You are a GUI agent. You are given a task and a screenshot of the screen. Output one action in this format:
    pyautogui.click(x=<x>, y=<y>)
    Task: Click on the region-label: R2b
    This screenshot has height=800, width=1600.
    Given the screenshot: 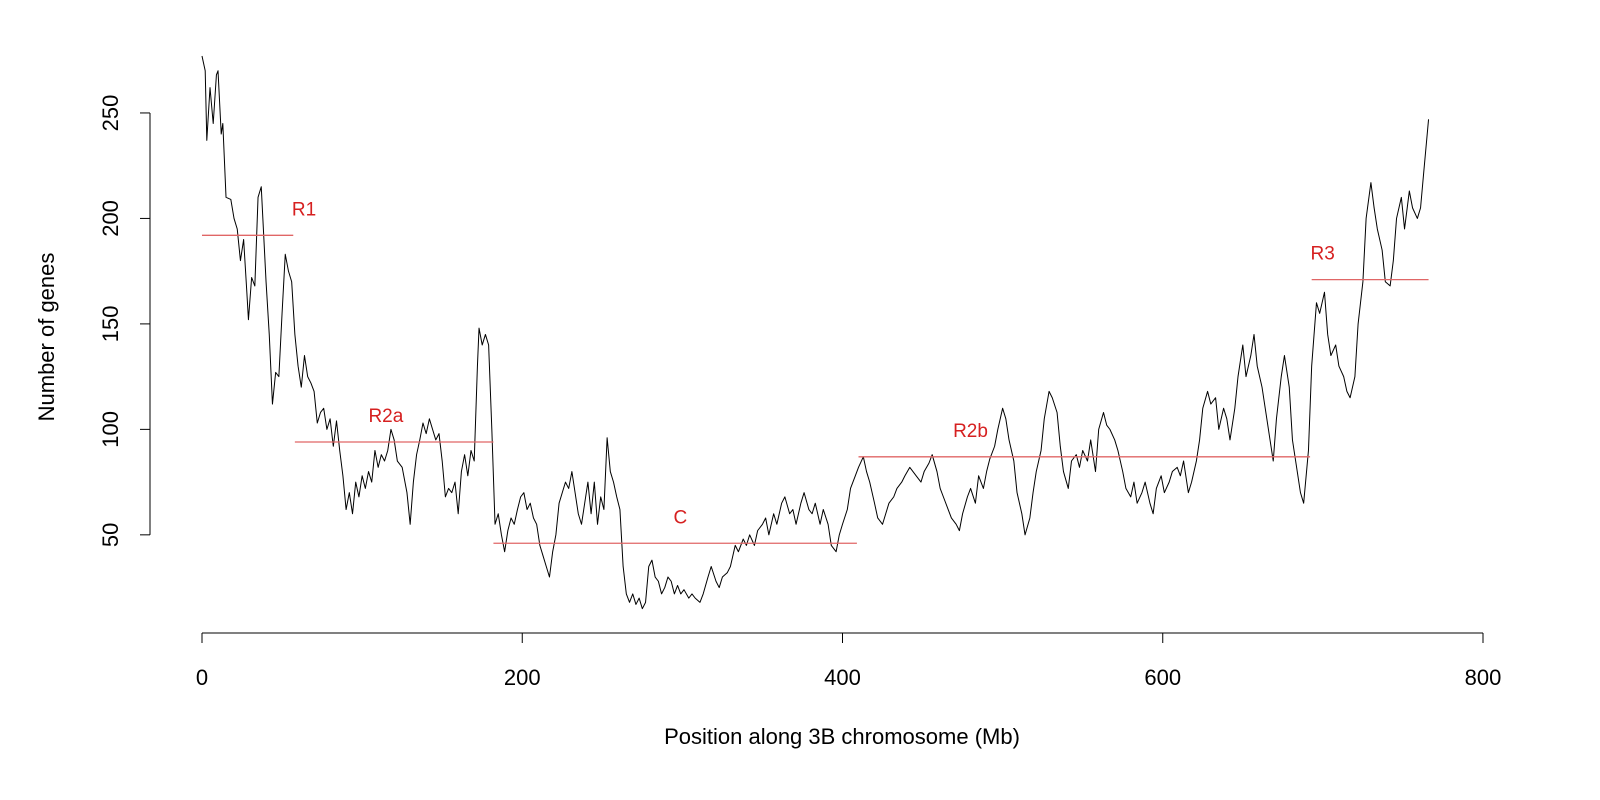 What is the action you would take?
    pyautogui.click(x=970, y=431)
    